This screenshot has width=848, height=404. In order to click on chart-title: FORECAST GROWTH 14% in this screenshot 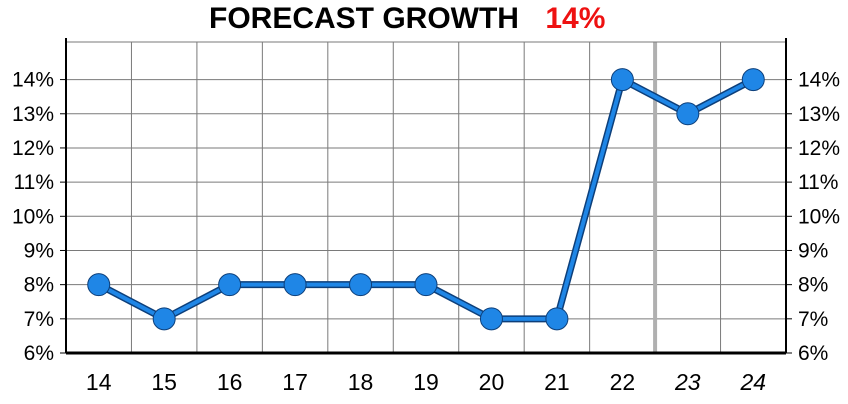, I will do `click(407, 18)`.